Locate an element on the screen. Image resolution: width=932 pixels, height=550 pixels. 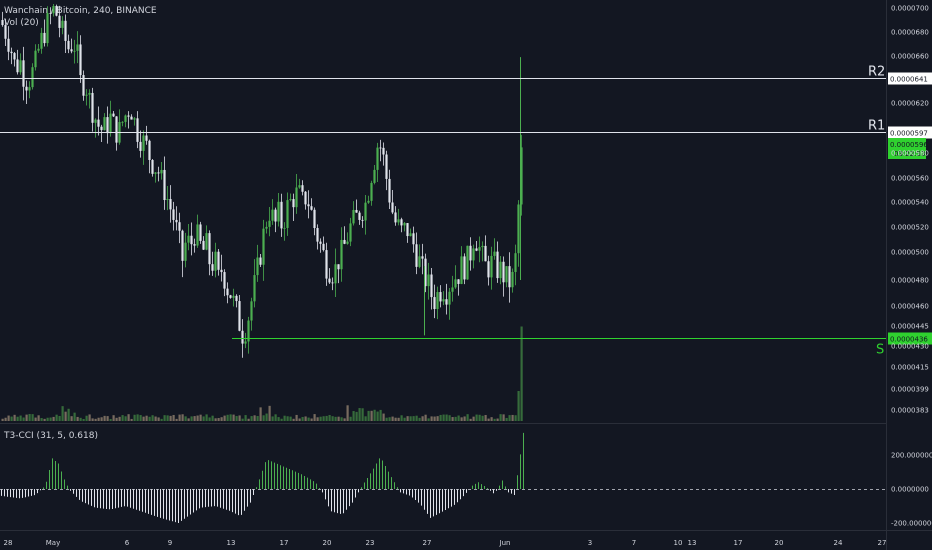
level-label-s: S is located at coordinates (880, 350).